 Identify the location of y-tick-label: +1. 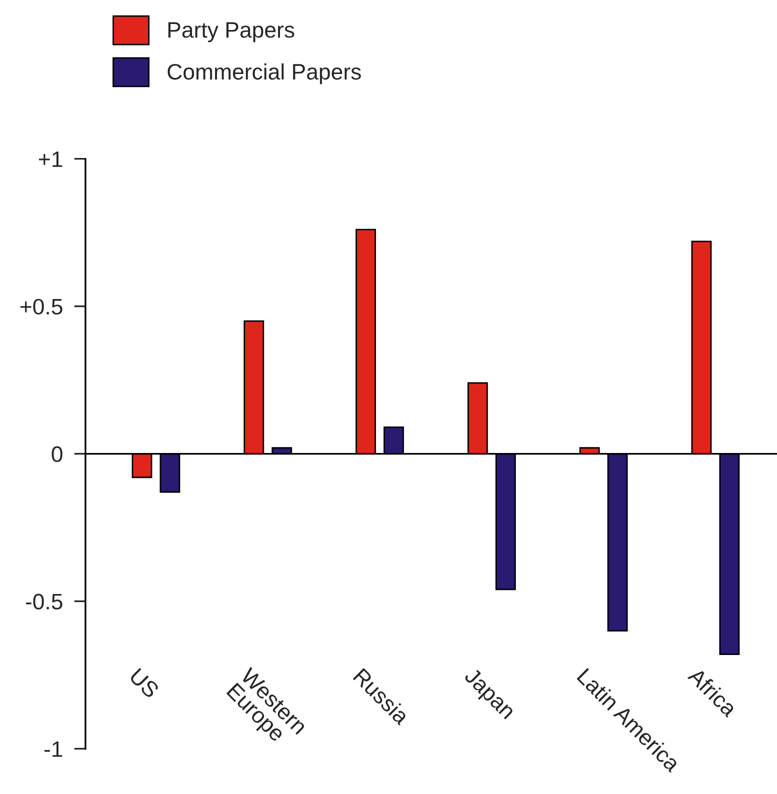
(50, 159).